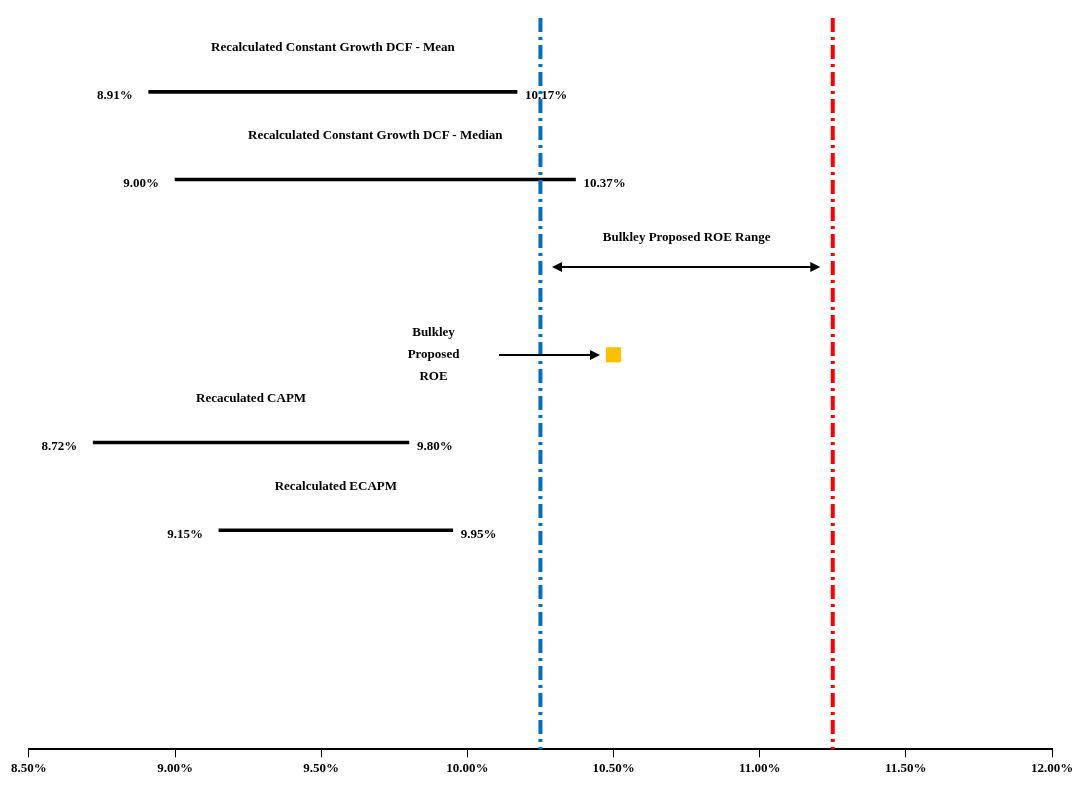 Image resolution: width=1090 pixels, height=787 pixels. I want to click on y-tick-label: Recalculated Constant Growth DCF - Mean, so click(333, 47).